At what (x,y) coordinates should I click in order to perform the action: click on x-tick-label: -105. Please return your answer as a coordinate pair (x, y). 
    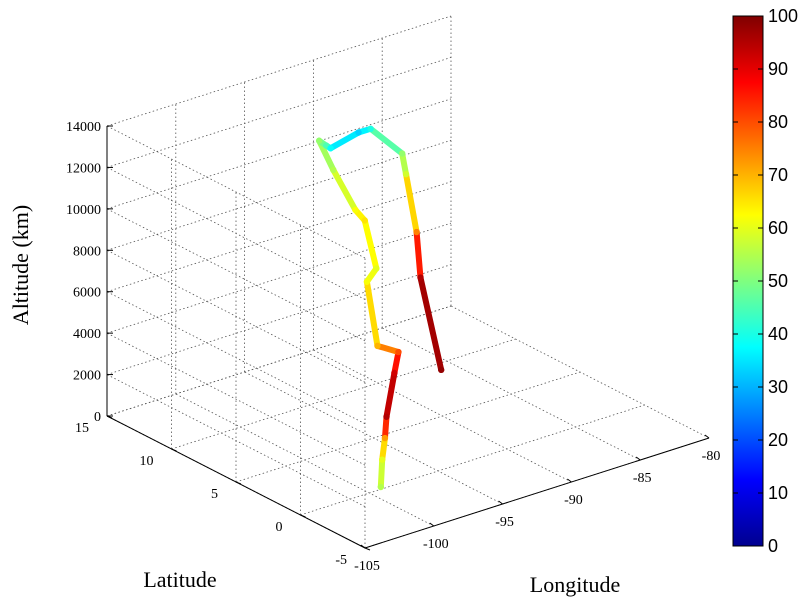
    Looking at the image, I should click on (367, 566).